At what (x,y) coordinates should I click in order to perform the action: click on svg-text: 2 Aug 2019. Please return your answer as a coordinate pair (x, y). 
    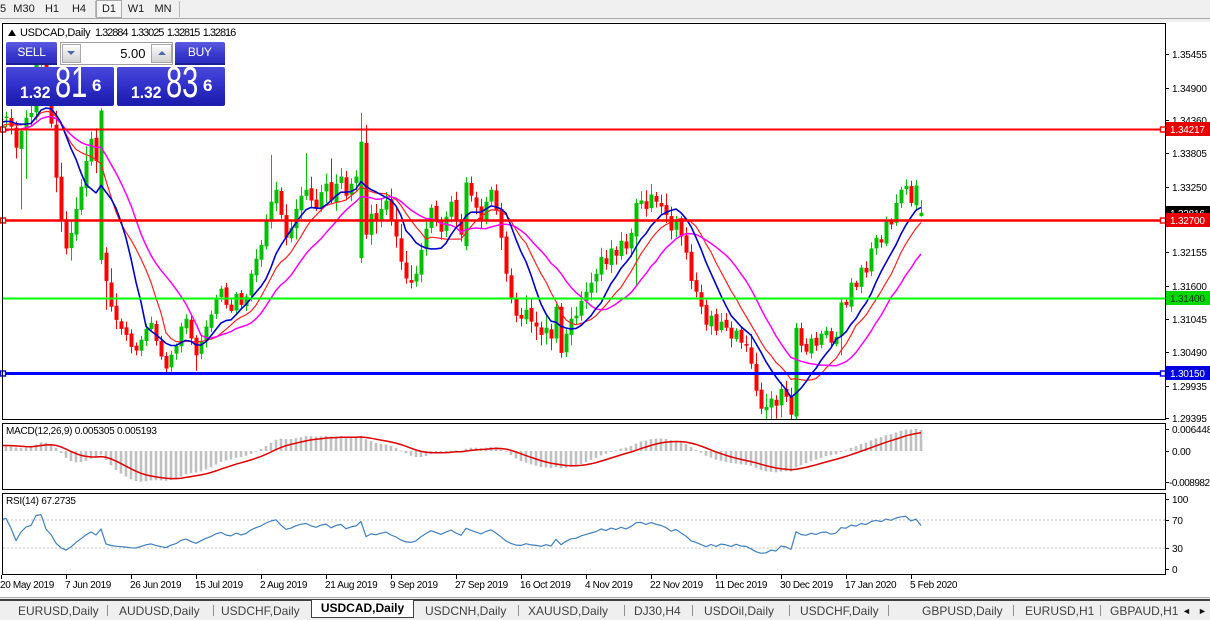
    Looking at the image, I should click on (284, 585).